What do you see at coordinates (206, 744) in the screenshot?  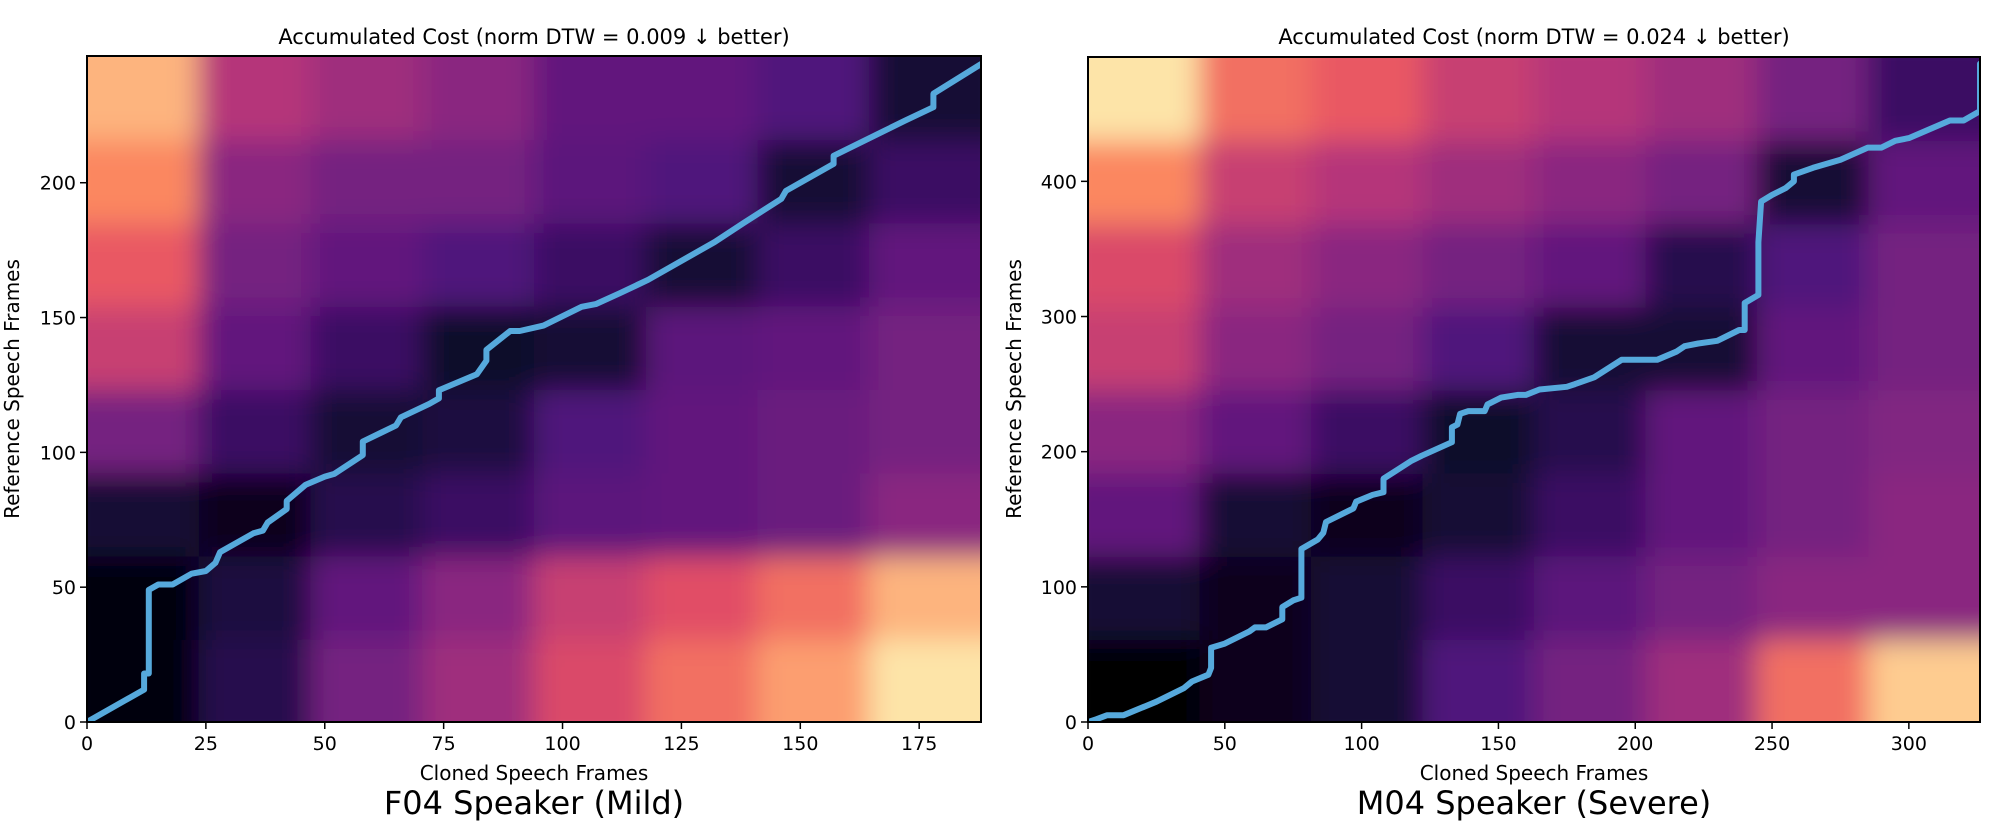 I see `x-tick-label: 25` at bounding box center [206, 744].